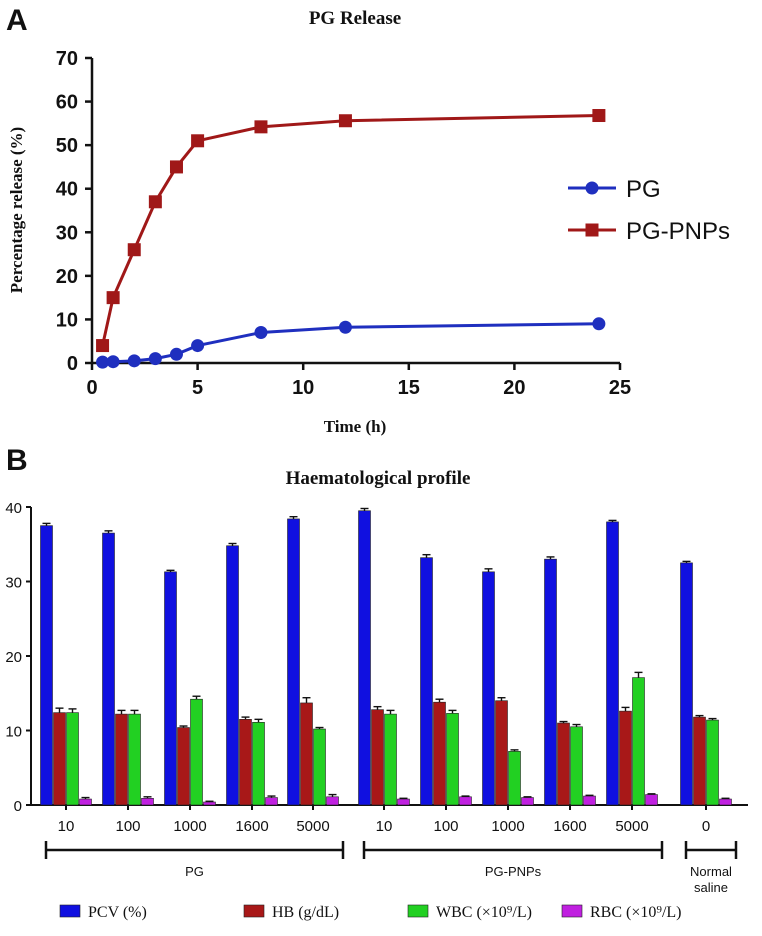 The height and width of the screenshot is (936, 762). I want to click on x-axis-label: Time (h), so click(355, 426).